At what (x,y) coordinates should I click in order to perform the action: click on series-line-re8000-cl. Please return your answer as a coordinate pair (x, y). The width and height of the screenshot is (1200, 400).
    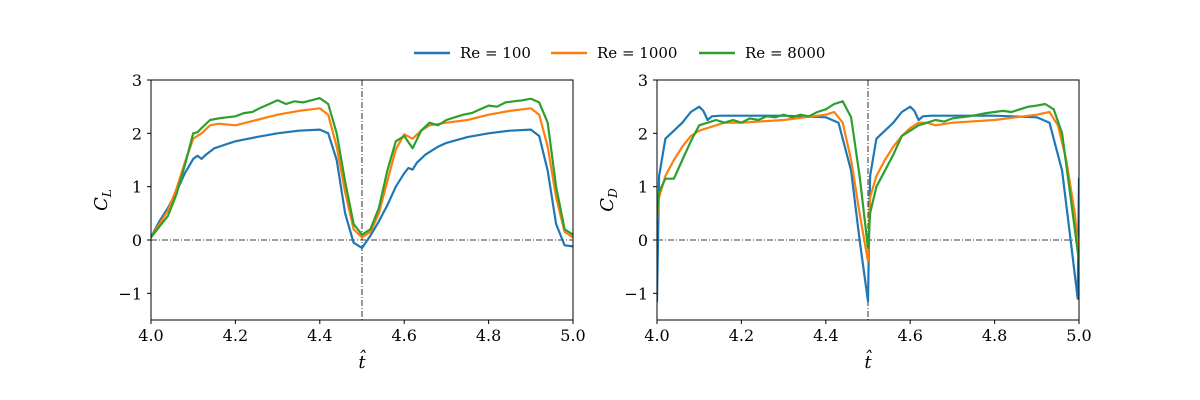
    Looking at the image, I should click on (362, 168).